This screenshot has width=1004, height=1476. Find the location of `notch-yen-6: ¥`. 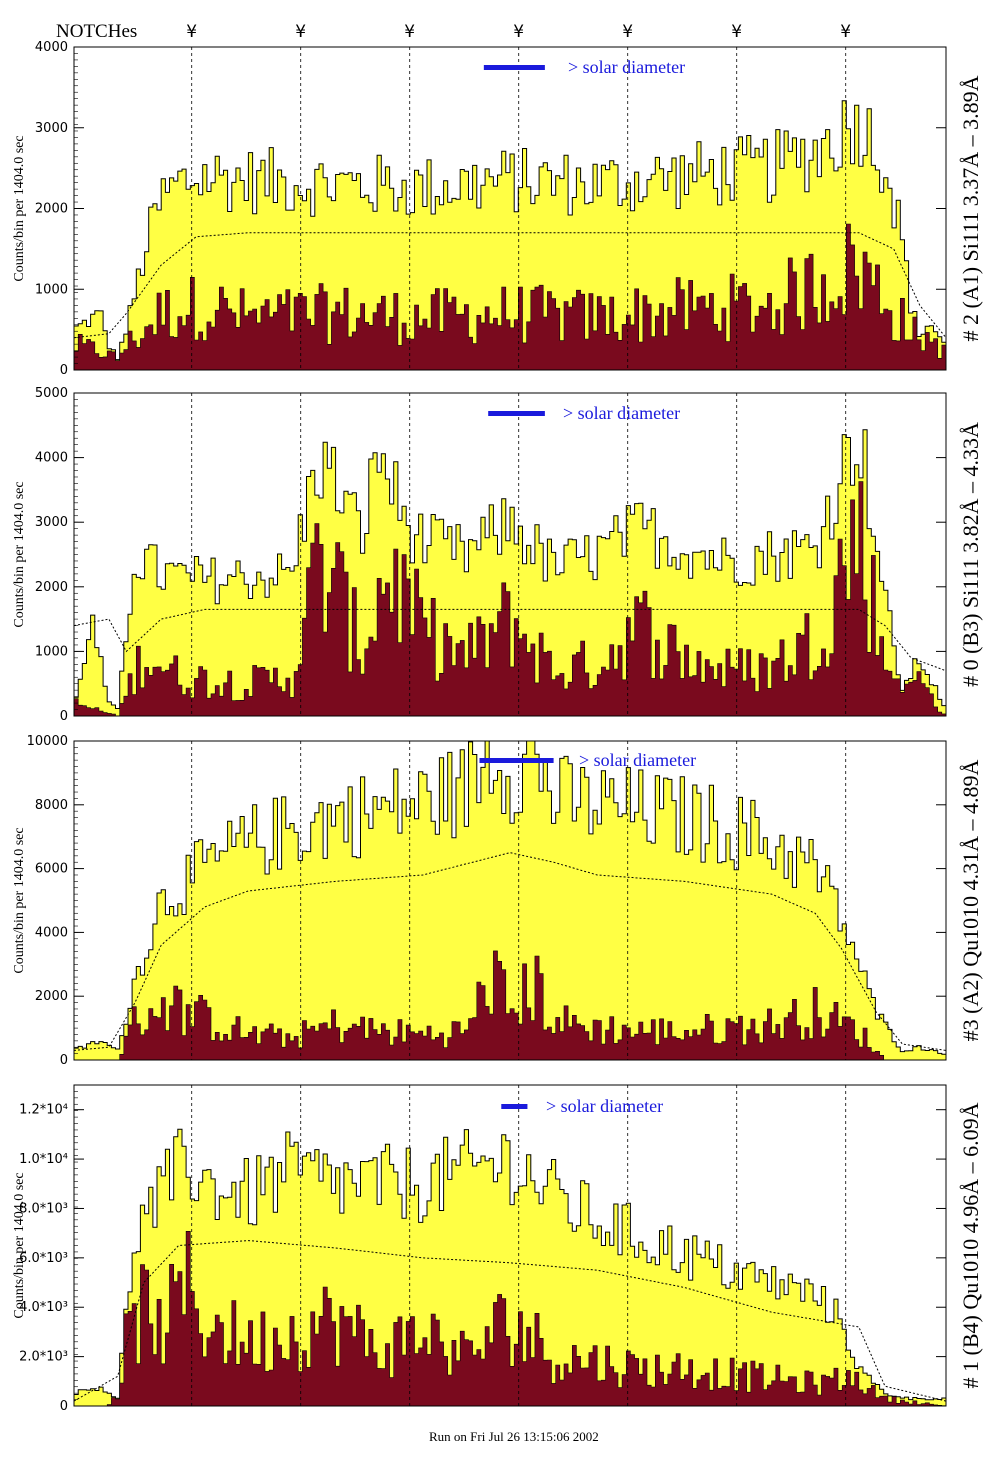

notch-yen-6: ¥ is located at coordinates (845, 32).